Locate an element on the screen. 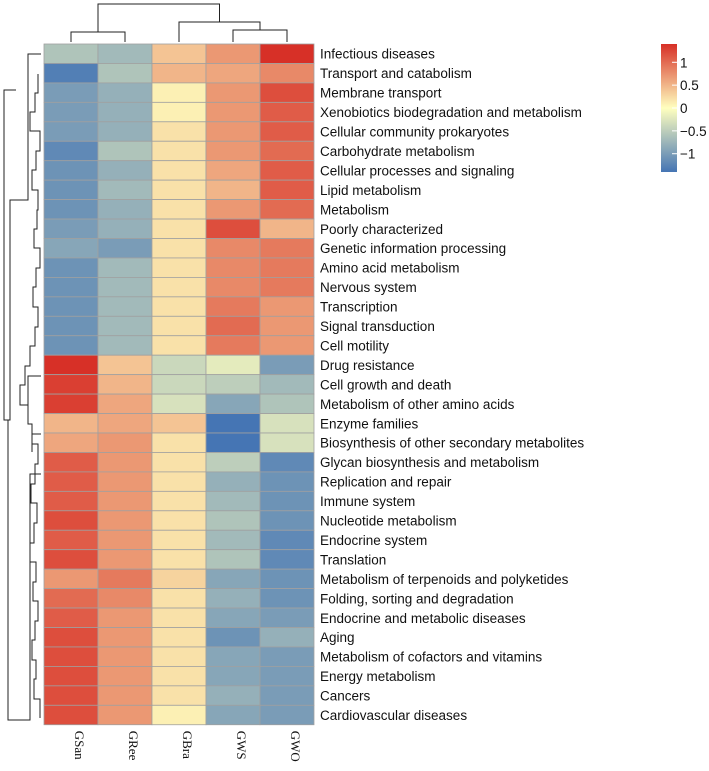  heatmap-cell-metabolism-gree is located at coordinates (125, 209).